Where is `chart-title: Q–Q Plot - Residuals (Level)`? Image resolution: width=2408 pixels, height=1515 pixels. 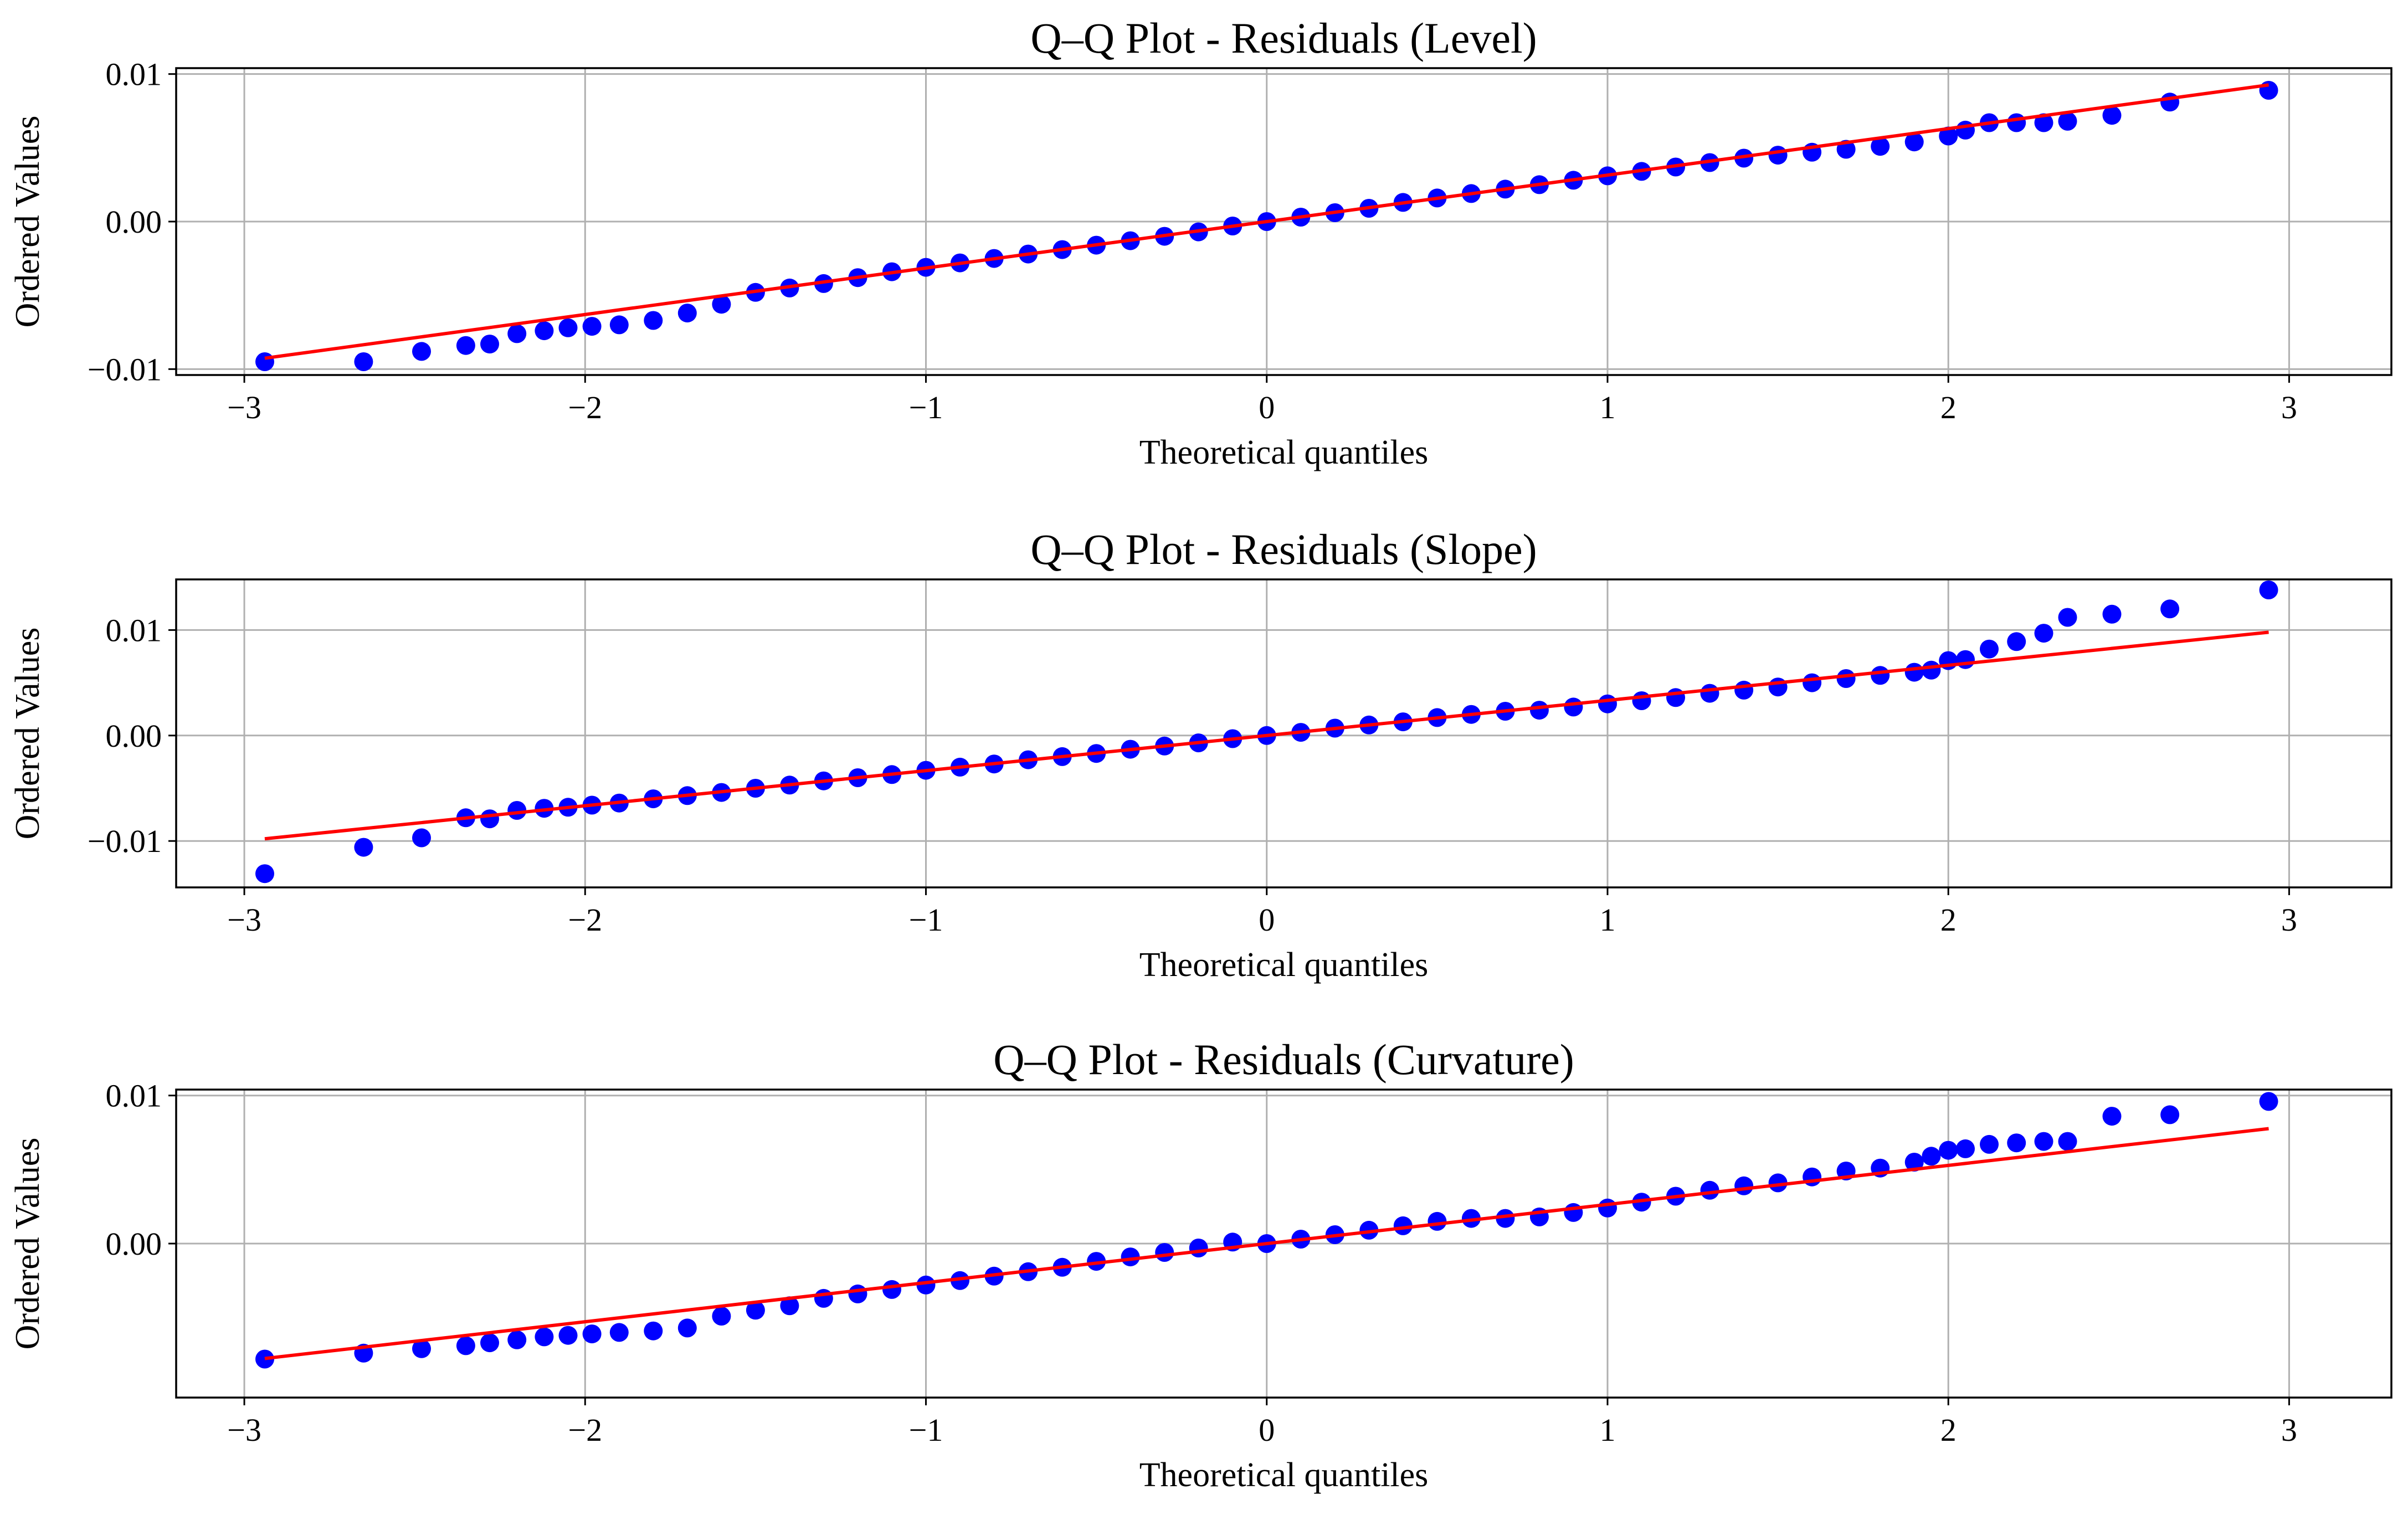
chart-title: Q–Q Plot - Residuals (Level) is located at coordinates (1283, 38).